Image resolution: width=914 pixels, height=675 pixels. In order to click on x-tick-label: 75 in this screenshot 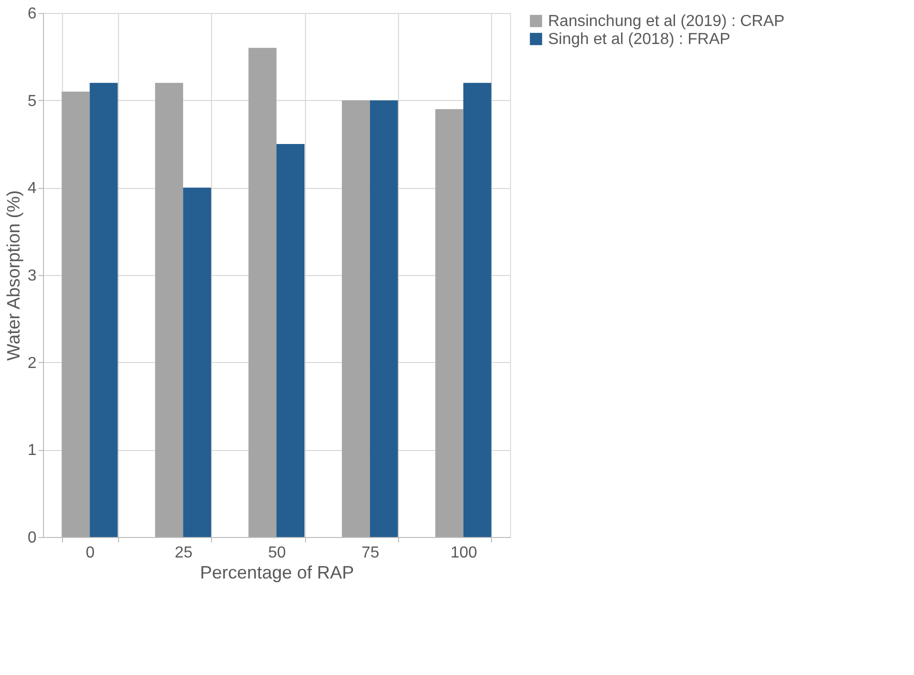, I will do `click(371, 553)`.